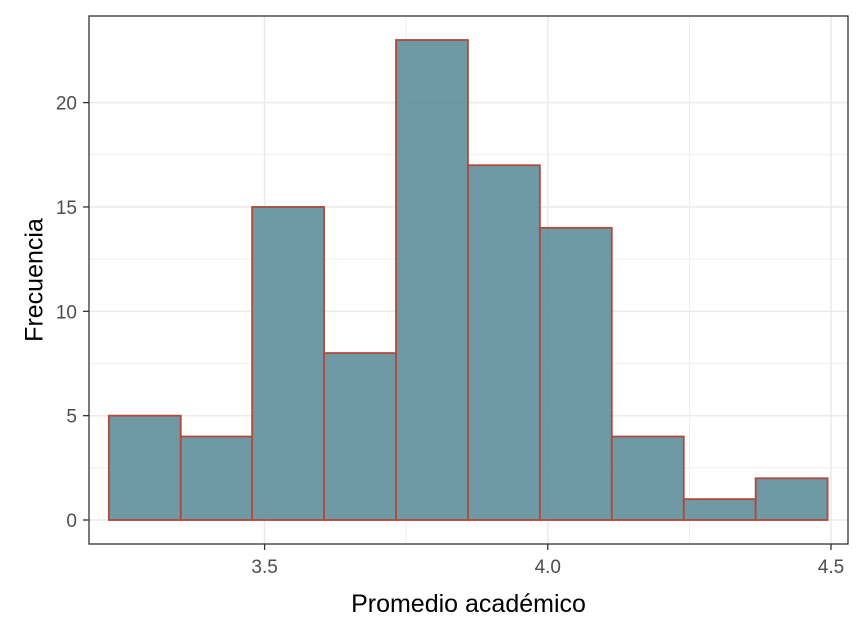  I want to click on y-tick-label: 20, so click(66, 104).